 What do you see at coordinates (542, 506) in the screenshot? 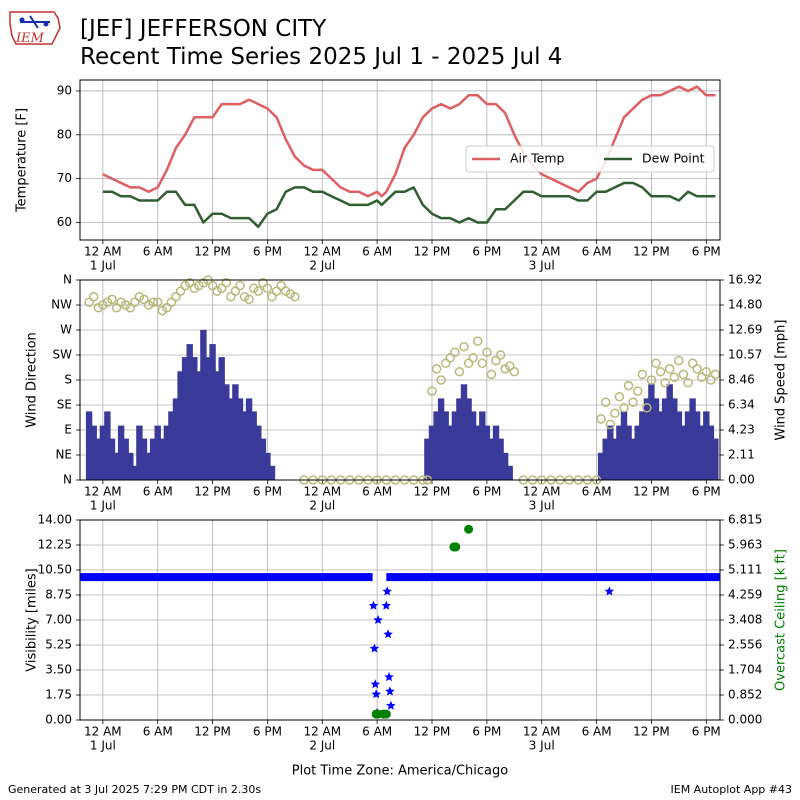
I see `wind-day-label: 3 Jul` at bounding box center [542, 506].